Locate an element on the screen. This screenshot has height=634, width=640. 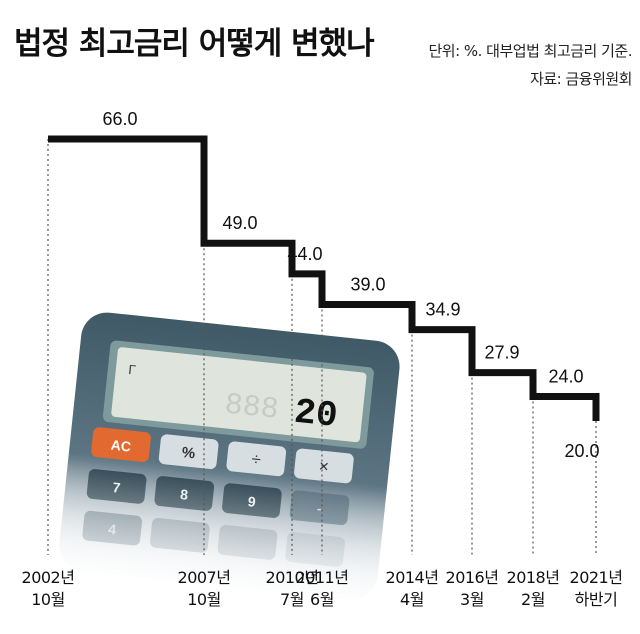
x-tick-sublabel: 6월 is located at coordinates (322, 599).